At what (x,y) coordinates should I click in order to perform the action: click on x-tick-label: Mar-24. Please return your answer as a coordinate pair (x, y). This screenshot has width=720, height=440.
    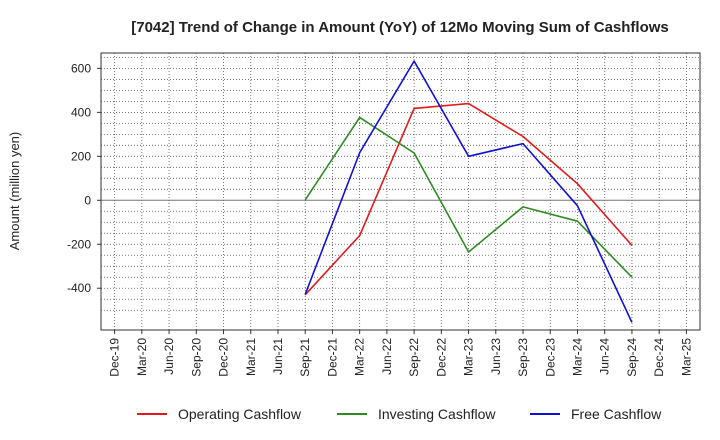
    Looking at the image, I should click on (577, 357).